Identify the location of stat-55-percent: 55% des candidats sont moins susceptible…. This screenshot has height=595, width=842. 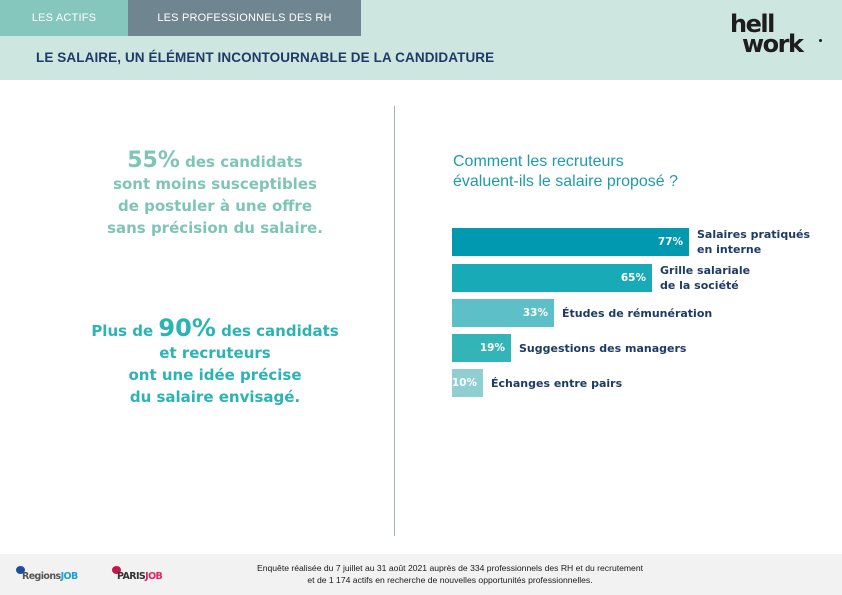
(215, 194).